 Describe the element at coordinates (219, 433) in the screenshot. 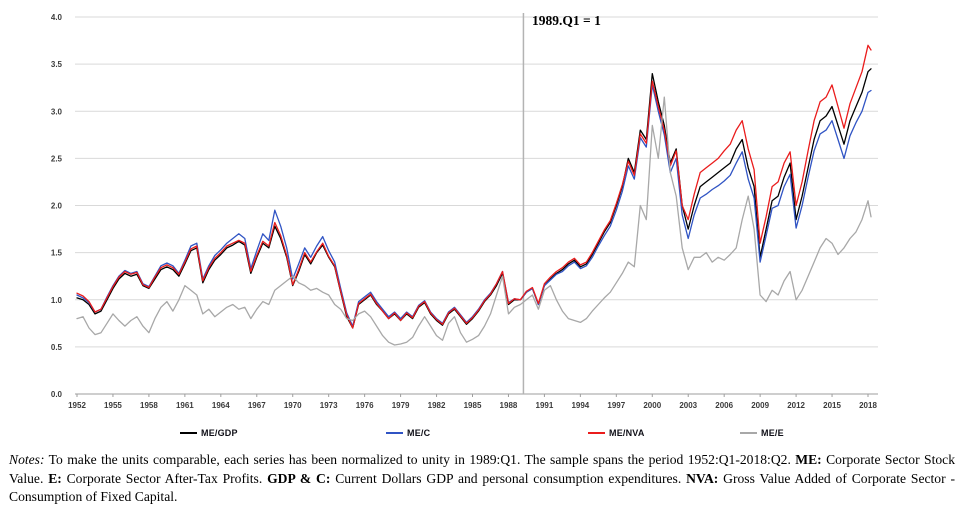

I see `legend-label-me-gdp: ME/GDP` at that location.